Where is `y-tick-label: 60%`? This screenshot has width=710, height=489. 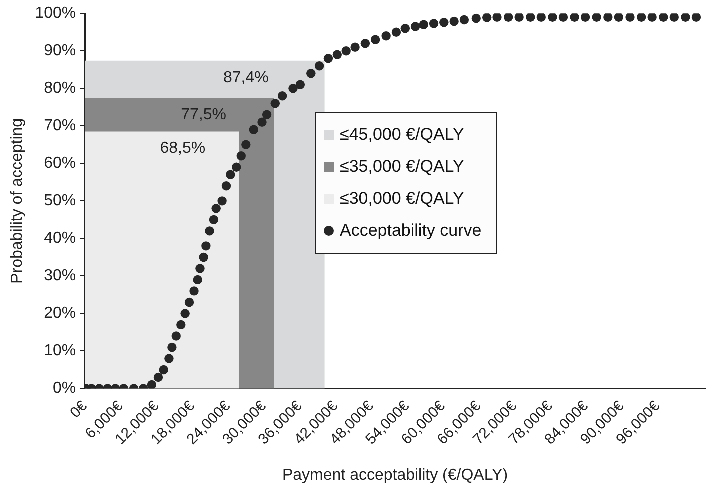 y-tick-label: 60% is located at coordinates (60, 163).